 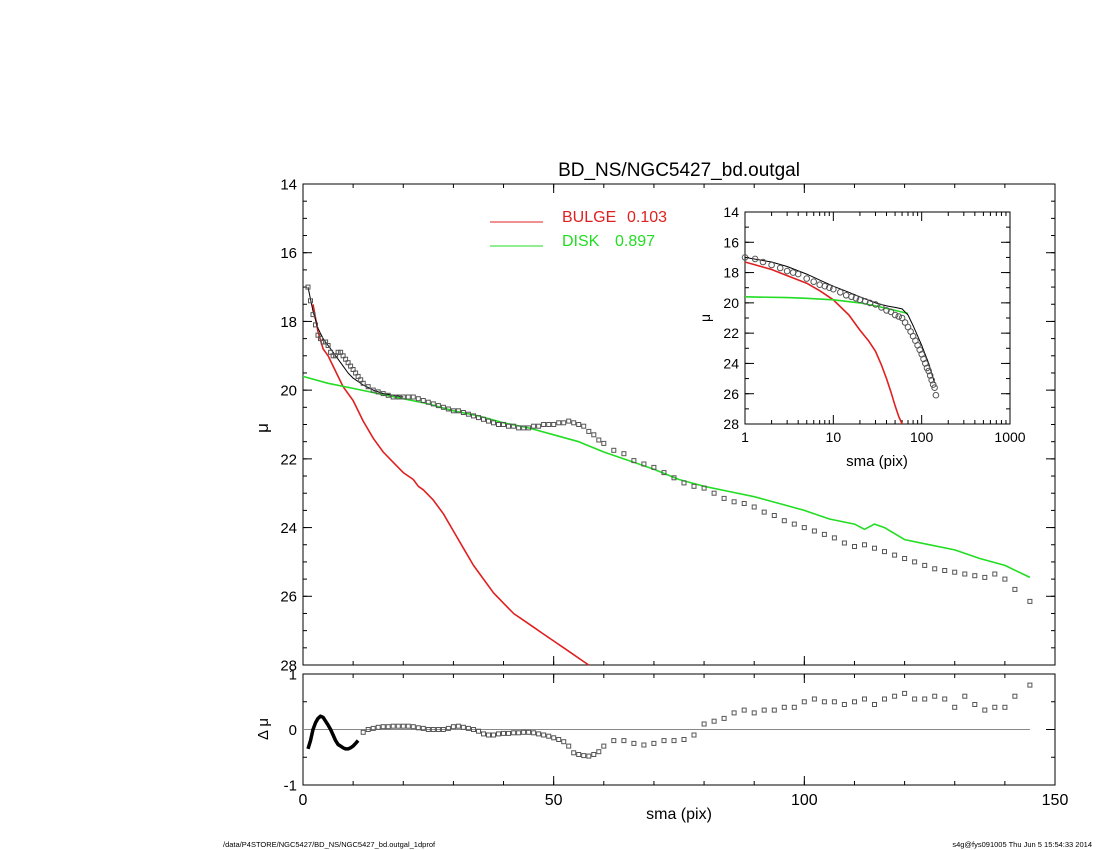 What do you see at coordinates (840, 339) in the screenshot?
I see `inset-series-group` at bounding box center [840, 339].